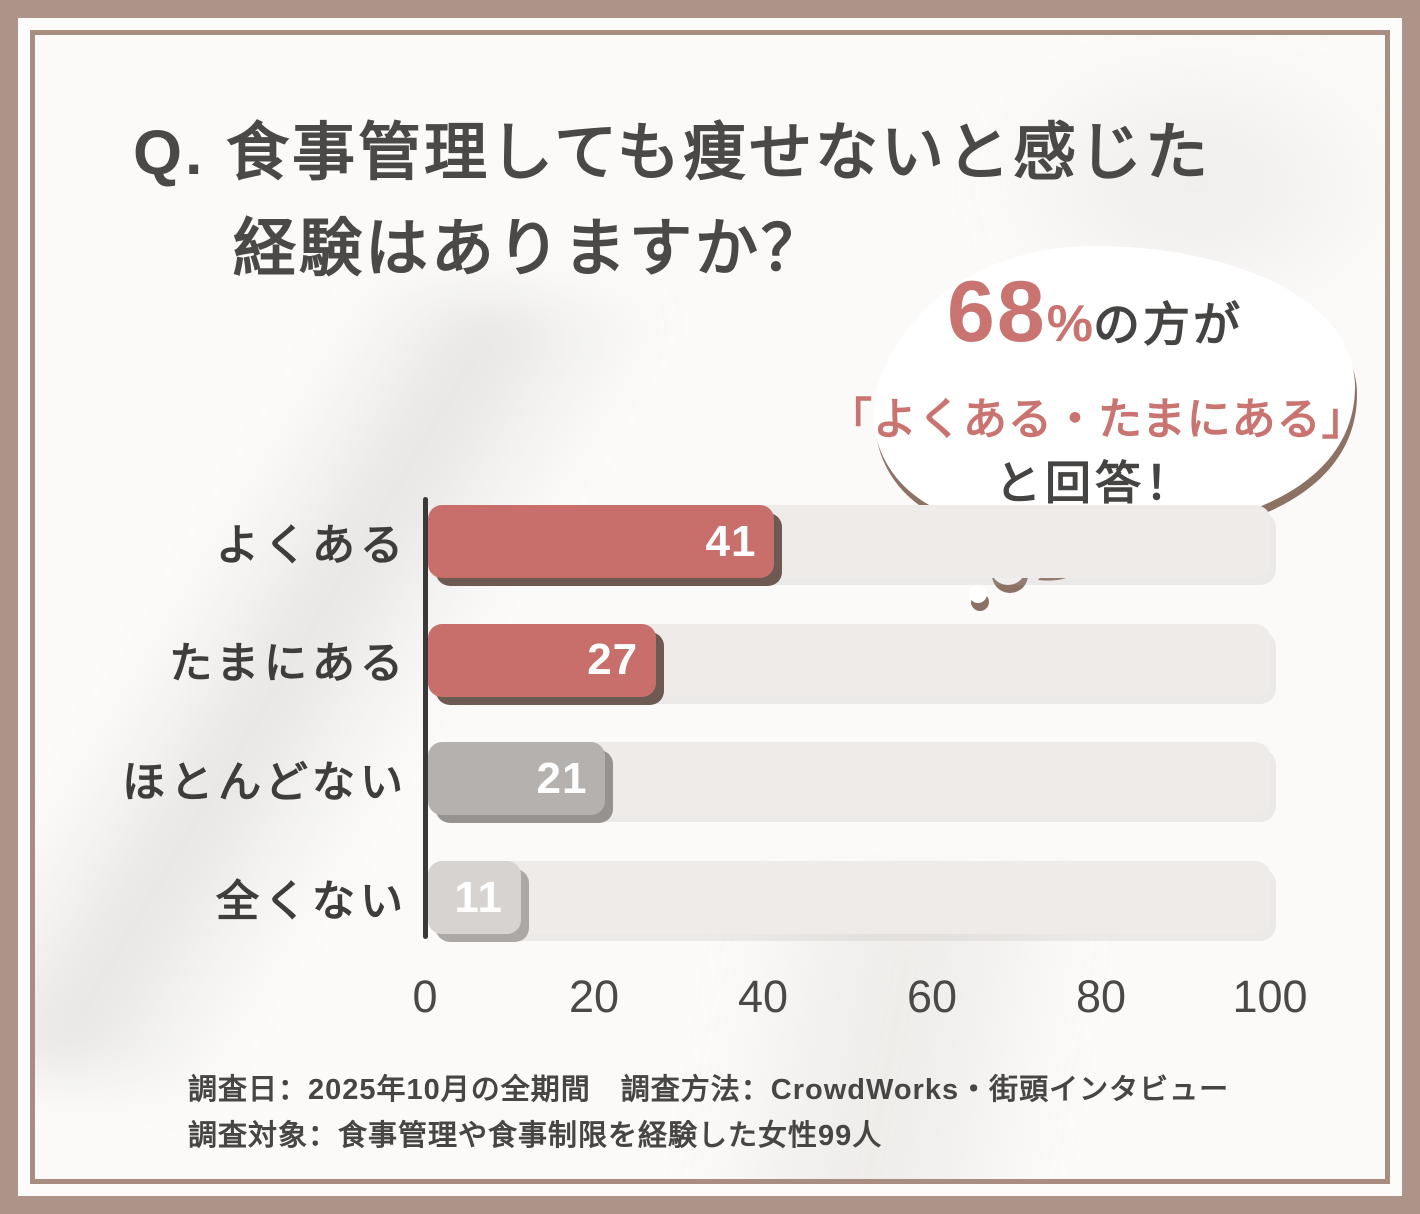 This screenshot has width=1420, height=1214. Describe the element at coordinates (1270, 996) in the screenshot. I see `x-axis-tick: 100` at that location.